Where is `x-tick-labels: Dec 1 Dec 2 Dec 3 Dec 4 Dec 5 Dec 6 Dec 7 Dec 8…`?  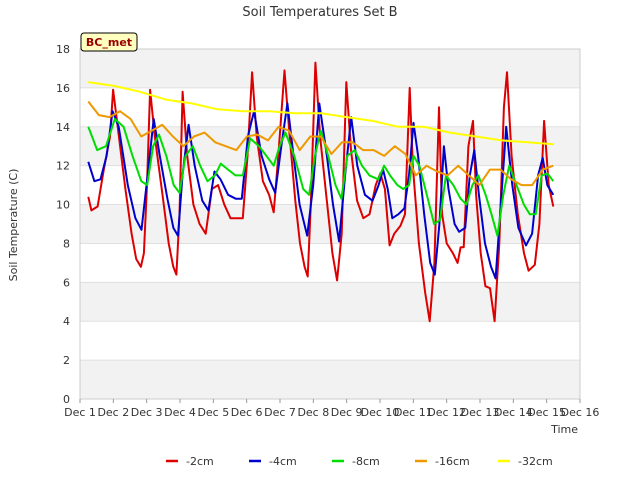 x-tick-labels: Dec 1 Dec 2 Dec 3 Dec 4 Dec 5 Dec 6 Dec 7 Dec 8… is located at coordinates (331, 409).